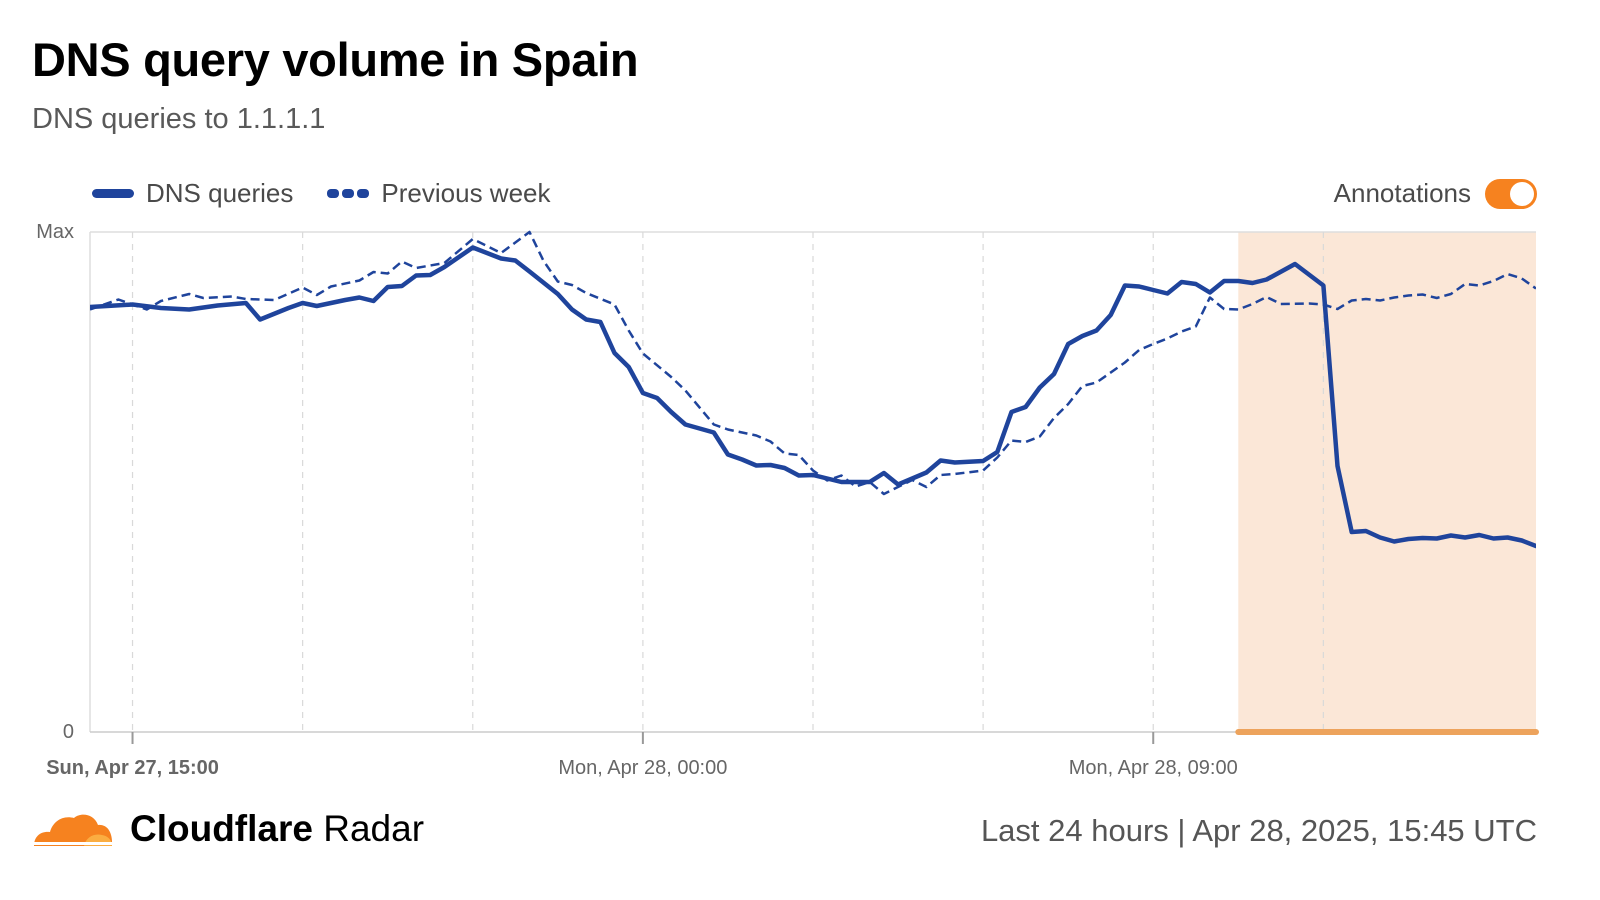  What do you see at coordinates (55, 232) in the screenshot?
I see `y-tick-label-max: Max` at bounding box center [55, 232].